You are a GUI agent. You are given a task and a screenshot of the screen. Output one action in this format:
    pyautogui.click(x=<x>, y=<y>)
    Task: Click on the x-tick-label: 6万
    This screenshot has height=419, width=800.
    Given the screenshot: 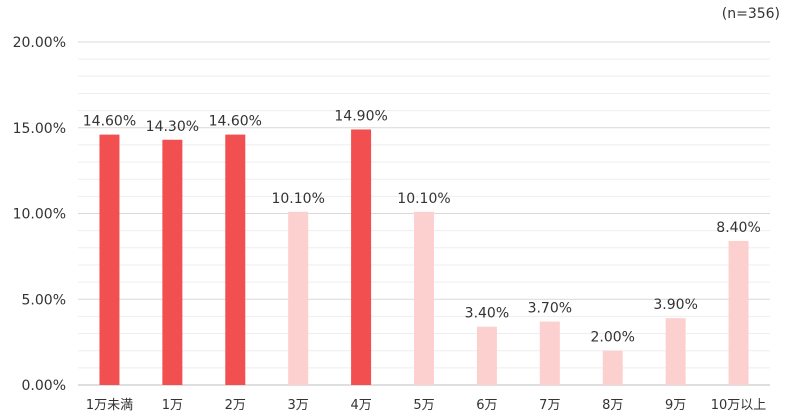 What is the action you would take?
    pyautogui.click(x=486, y=405)
    